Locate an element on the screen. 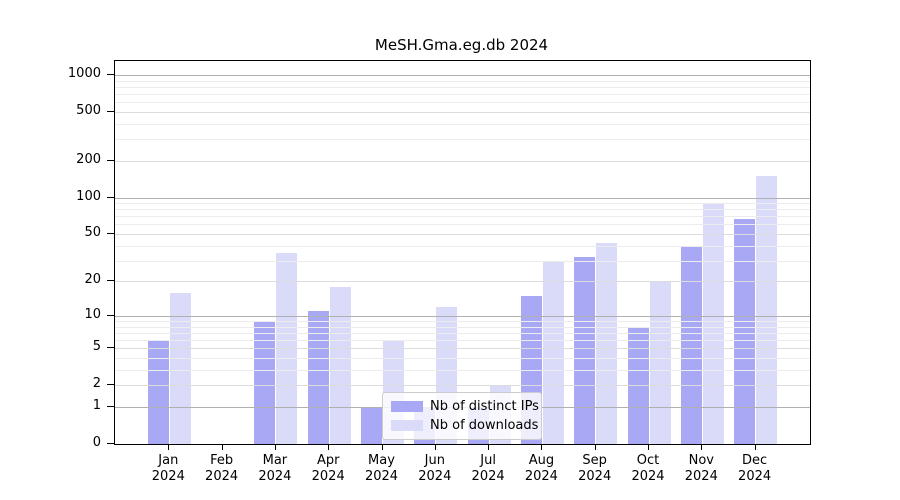 The image size is (900, 500). y-tick-label-10: 10 is located at coordinates (92, 314).